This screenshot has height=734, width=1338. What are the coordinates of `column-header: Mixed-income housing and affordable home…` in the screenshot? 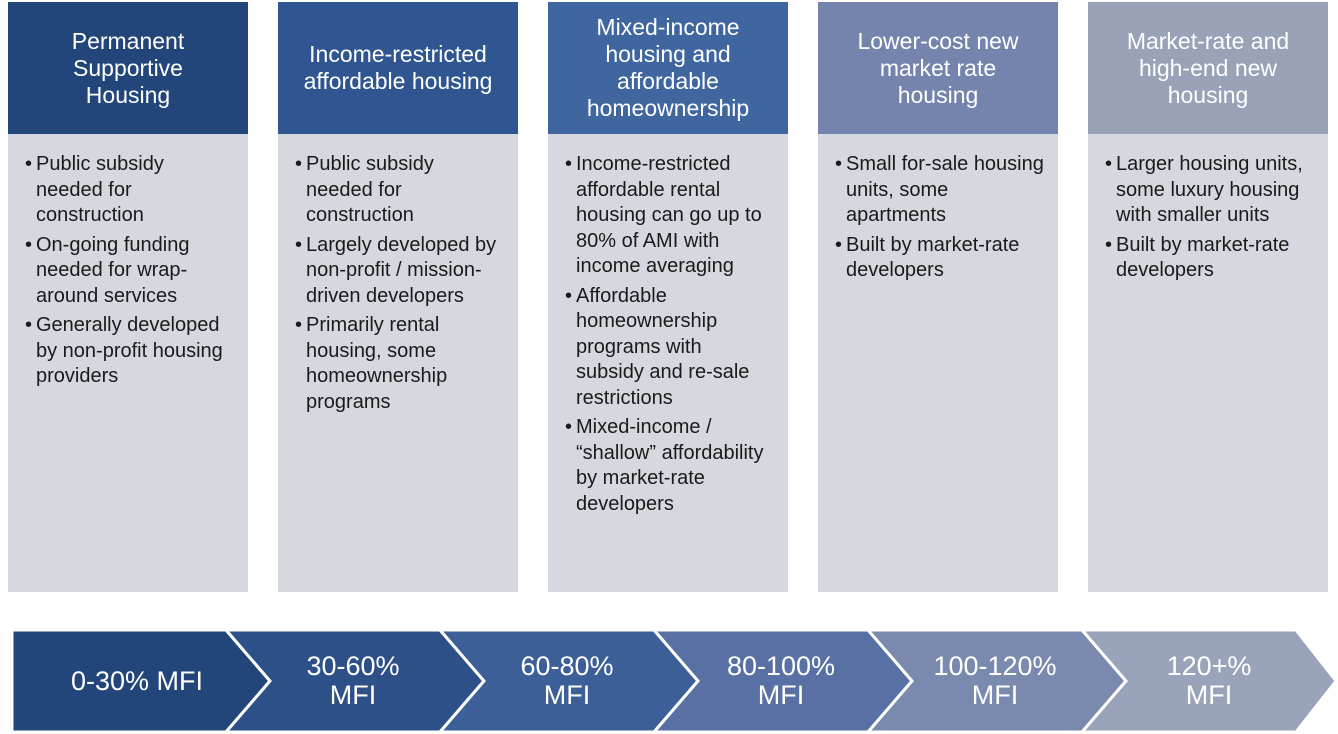 It's located at (668, 68).